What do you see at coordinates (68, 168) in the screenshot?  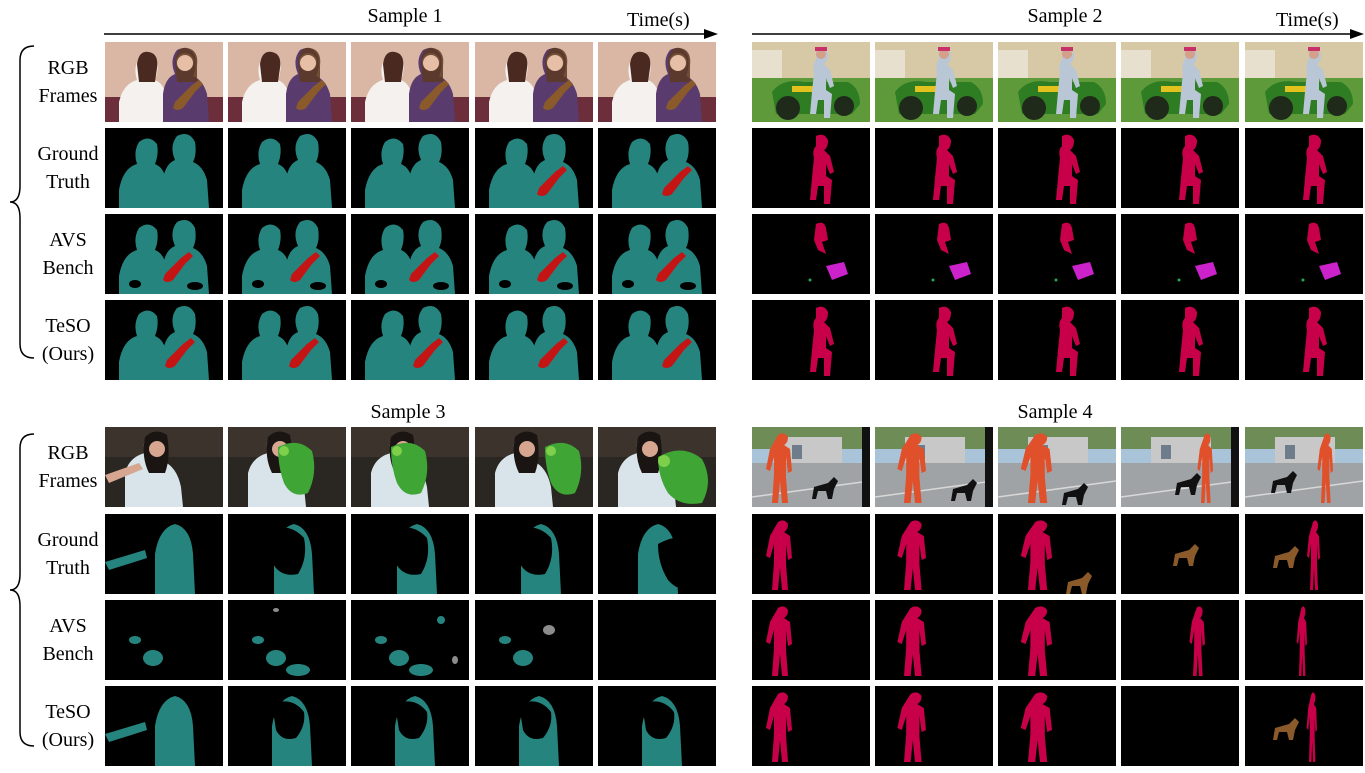 I see `row-label-gt-block-1: Ground Truth` at bounding box center [68, 168].